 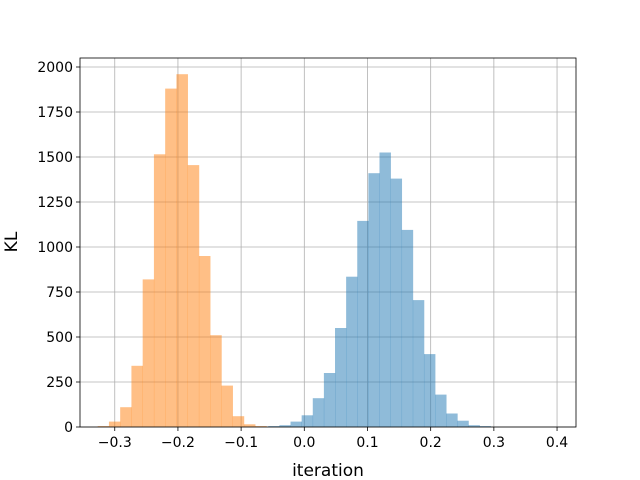 What do you see at coordinates (241, 443) in the screenshot?
I see `x-tick-label: −0.1` at bounding box center [241, 443].